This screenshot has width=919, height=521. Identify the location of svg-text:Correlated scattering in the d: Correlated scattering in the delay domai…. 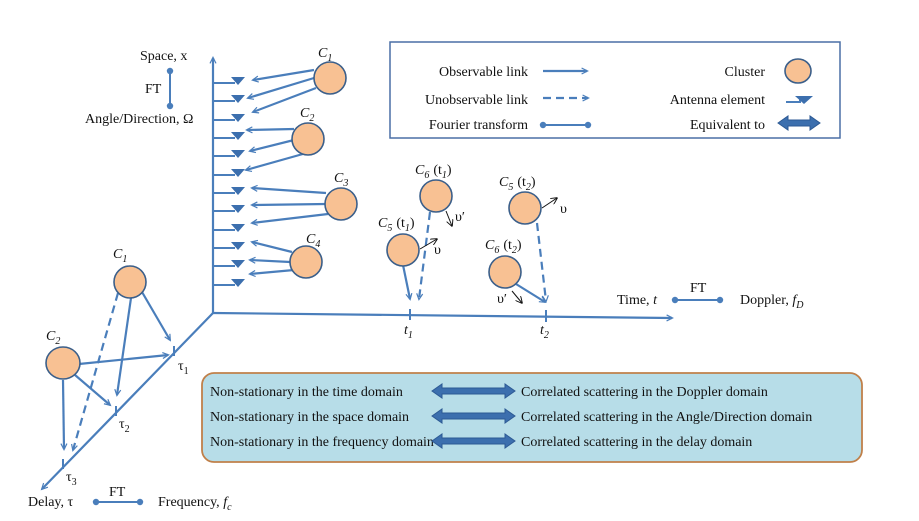
(636, 442).